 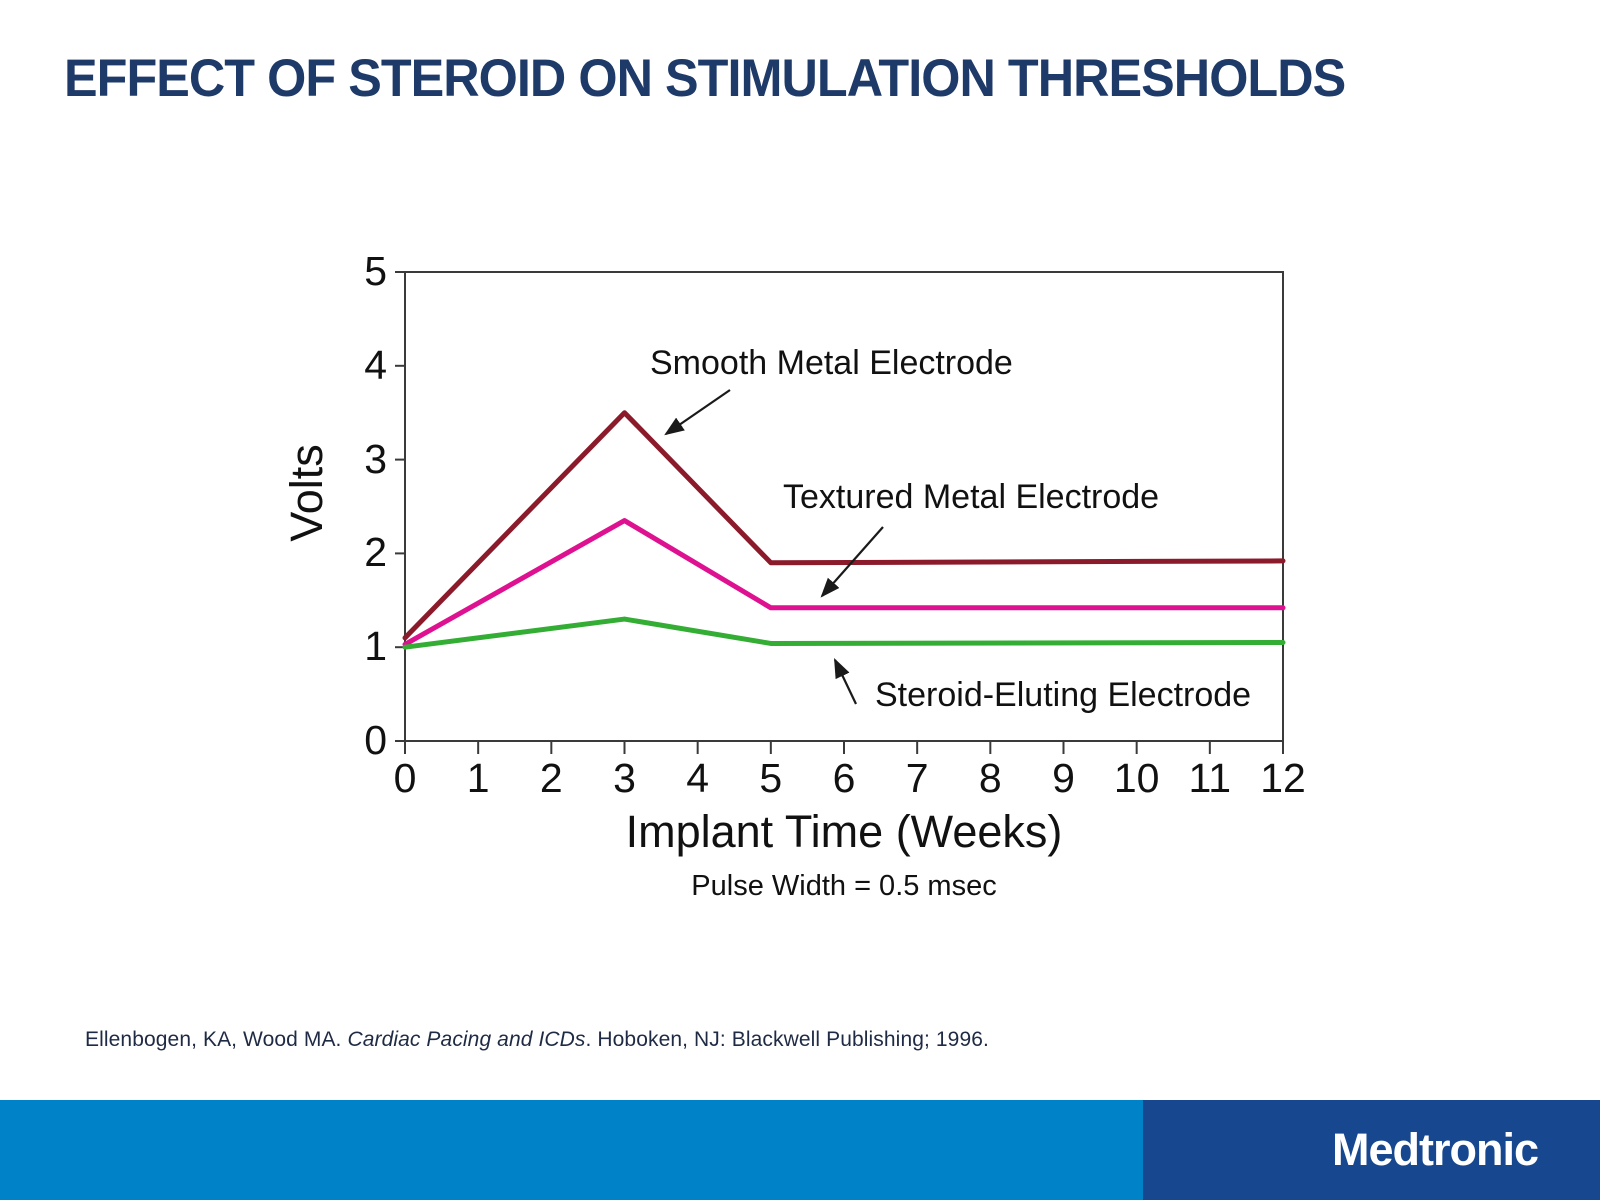 I want to click on y-tick-label: 3, so click(x=375, y=458).